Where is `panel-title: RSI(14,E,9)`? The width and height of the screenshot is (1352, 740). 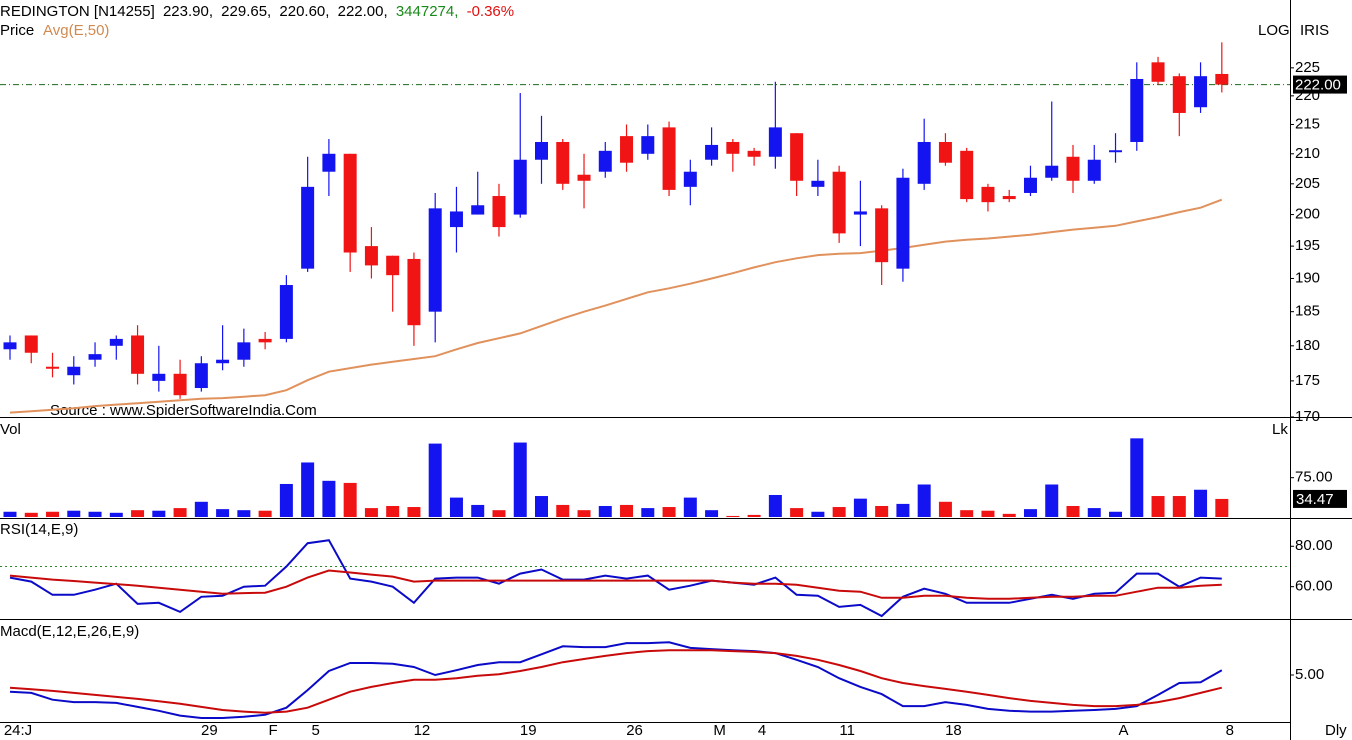
panel-title: RSI(14,E,9) is located at coordinates (39, 529).